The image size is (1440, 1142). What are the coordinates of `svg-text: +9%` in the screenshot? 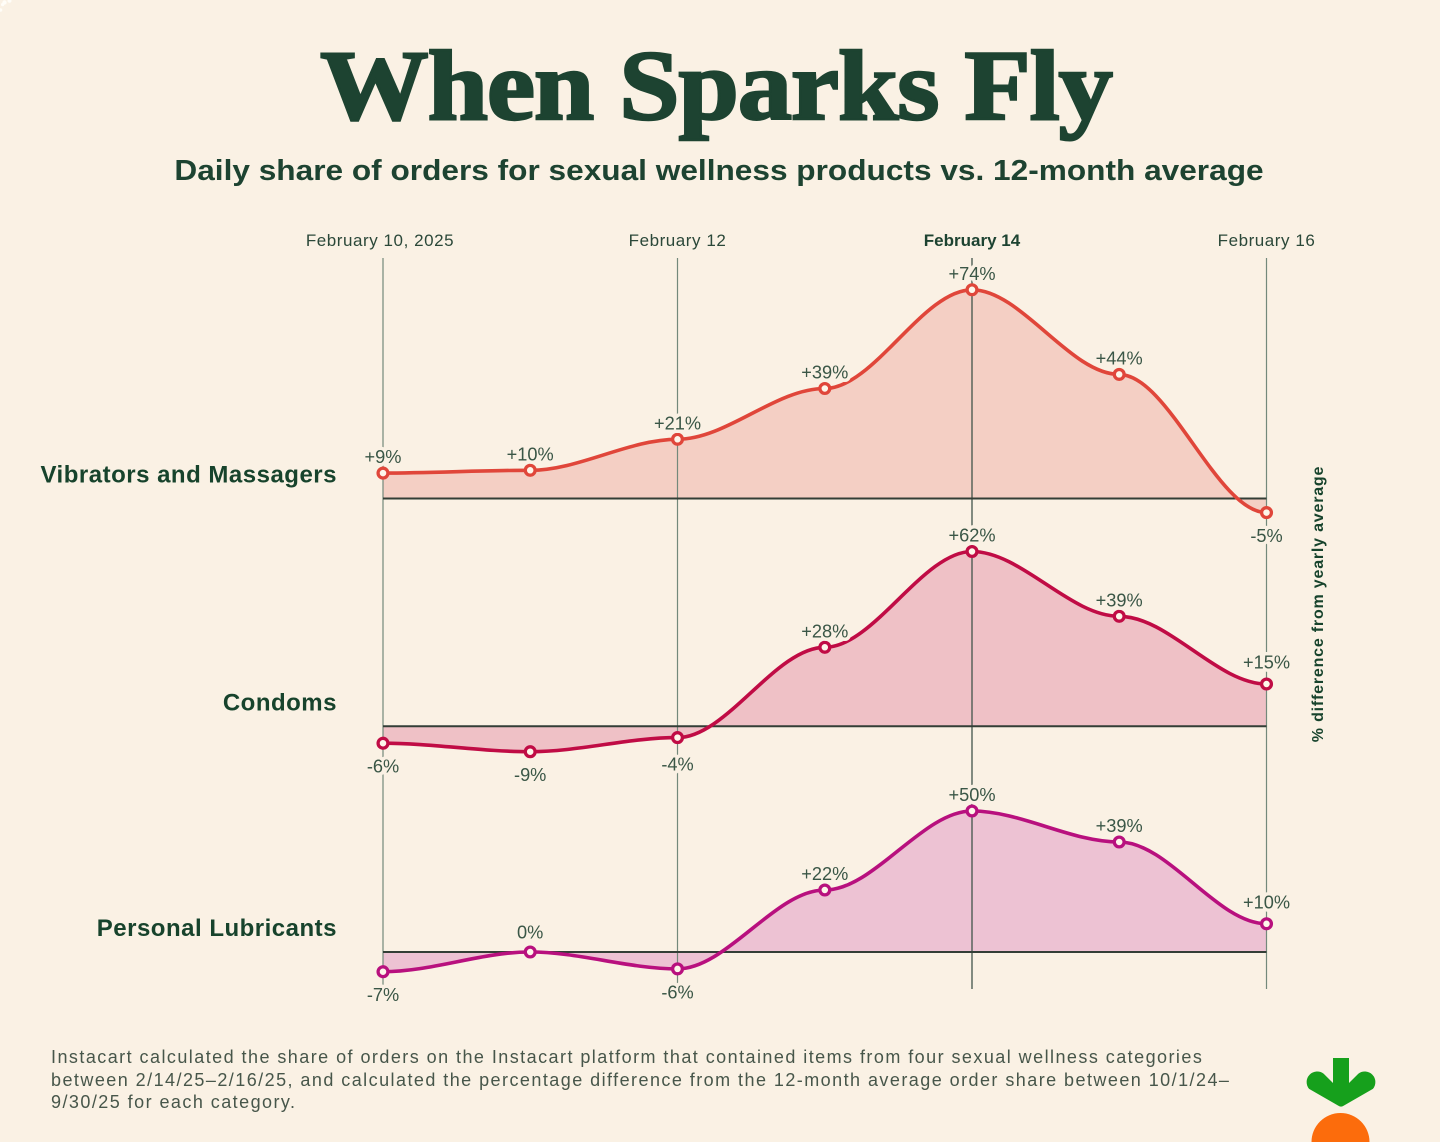 It's located at (383, 457).